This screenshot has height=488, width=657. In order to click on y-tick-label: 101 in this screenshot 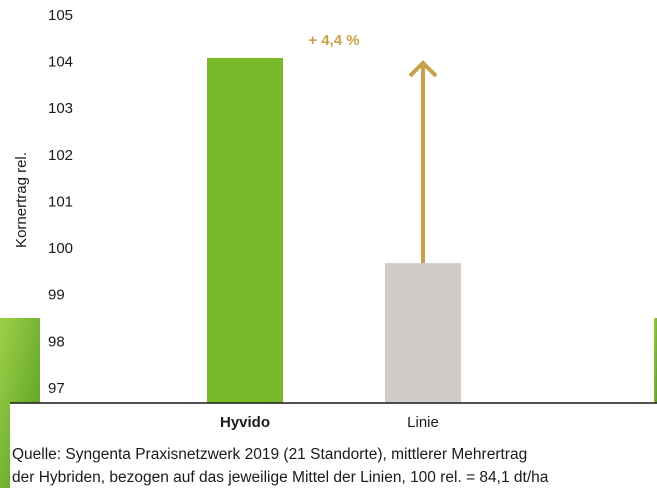, I will do `click(60, 201)`.